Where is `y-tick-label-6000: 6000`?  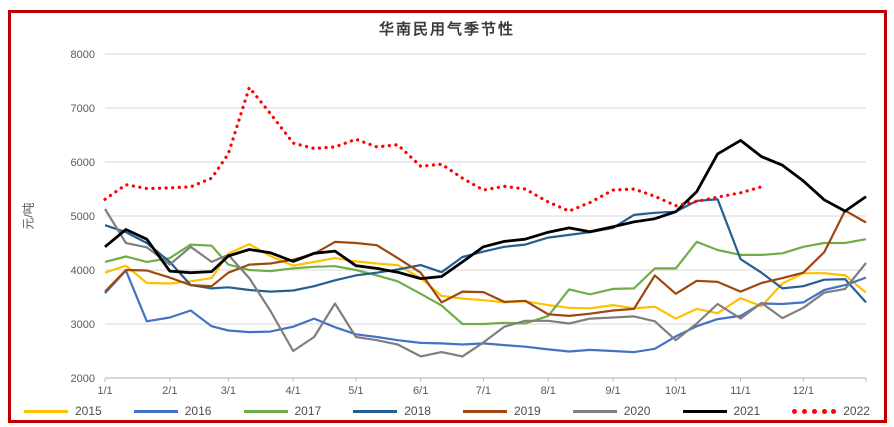
y-tick-label-6000: 6000 is located at coordinates (83, 163).